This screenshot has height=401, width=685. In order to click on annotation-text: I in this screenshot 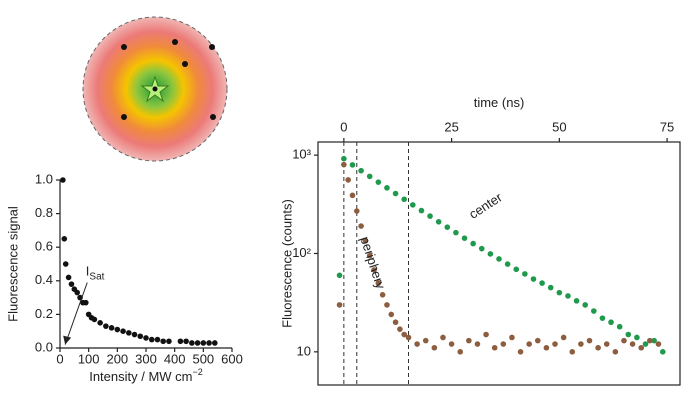, I will do `click(88, 271)`.